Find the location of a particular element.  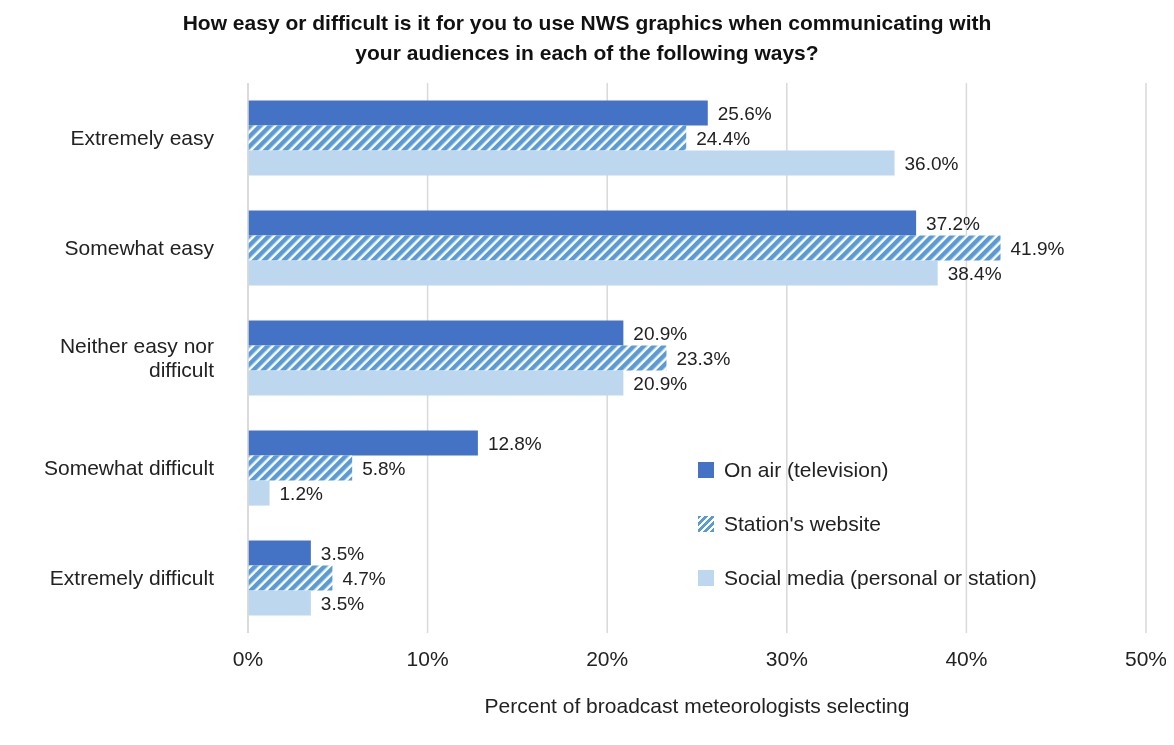

x-tick-label: 50% is located at coordinates (1146, 658).